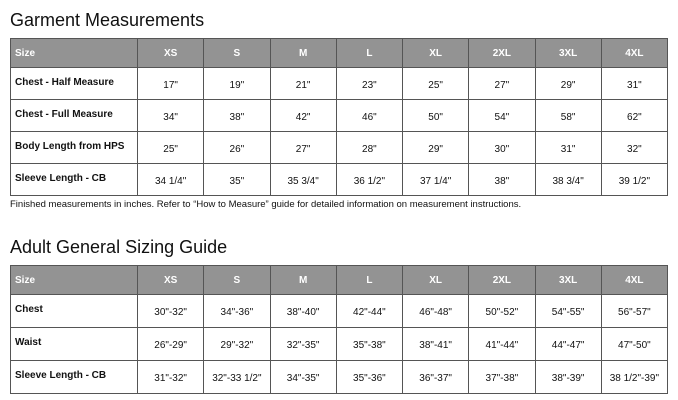 The image size is (678, 400). What do you see at coordinates (502, 344) in the screenshot?
I see `measurement-cell: 41"-44"` at bounding box center [502, 344].